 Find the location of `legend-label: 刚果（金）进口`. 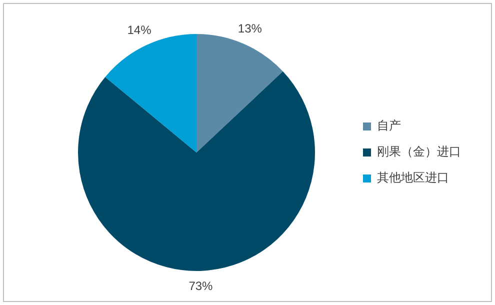

legend-label: 刚果（金）进口 is located at coordinates (419, 151).